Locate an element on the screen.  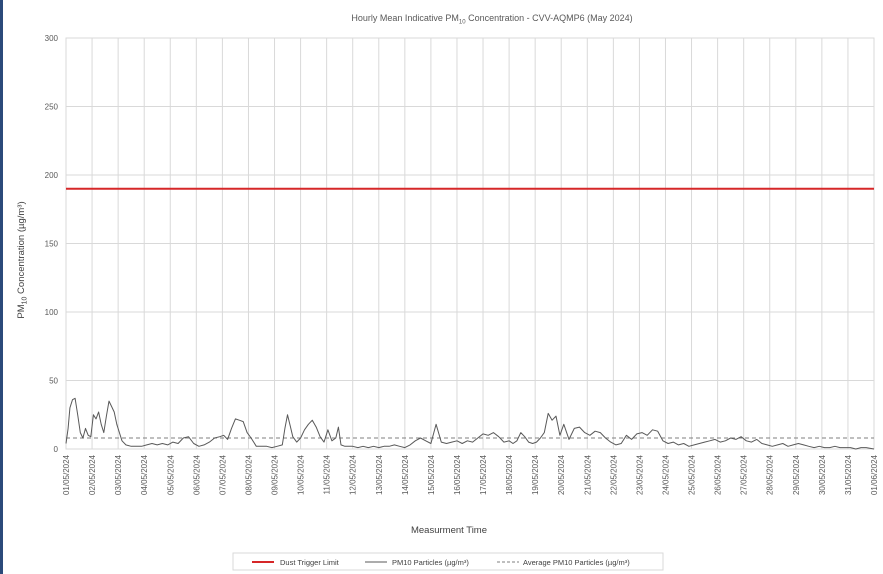
legend-box is located at coordinates (448, 561).